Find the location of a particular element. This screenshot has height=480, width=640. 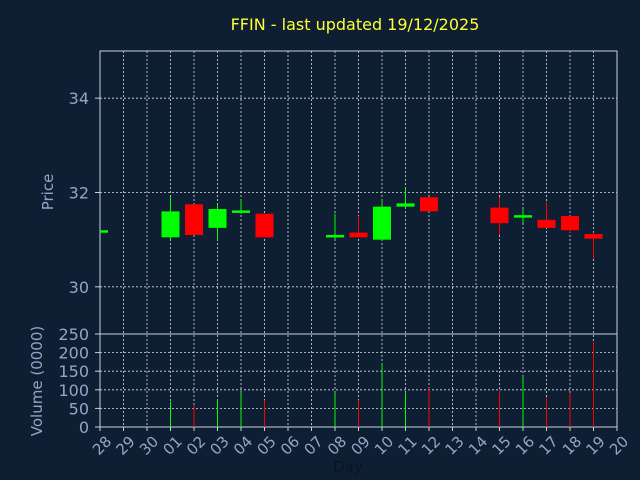

x-tick-label: 12 is located at coordinates (431, 446).